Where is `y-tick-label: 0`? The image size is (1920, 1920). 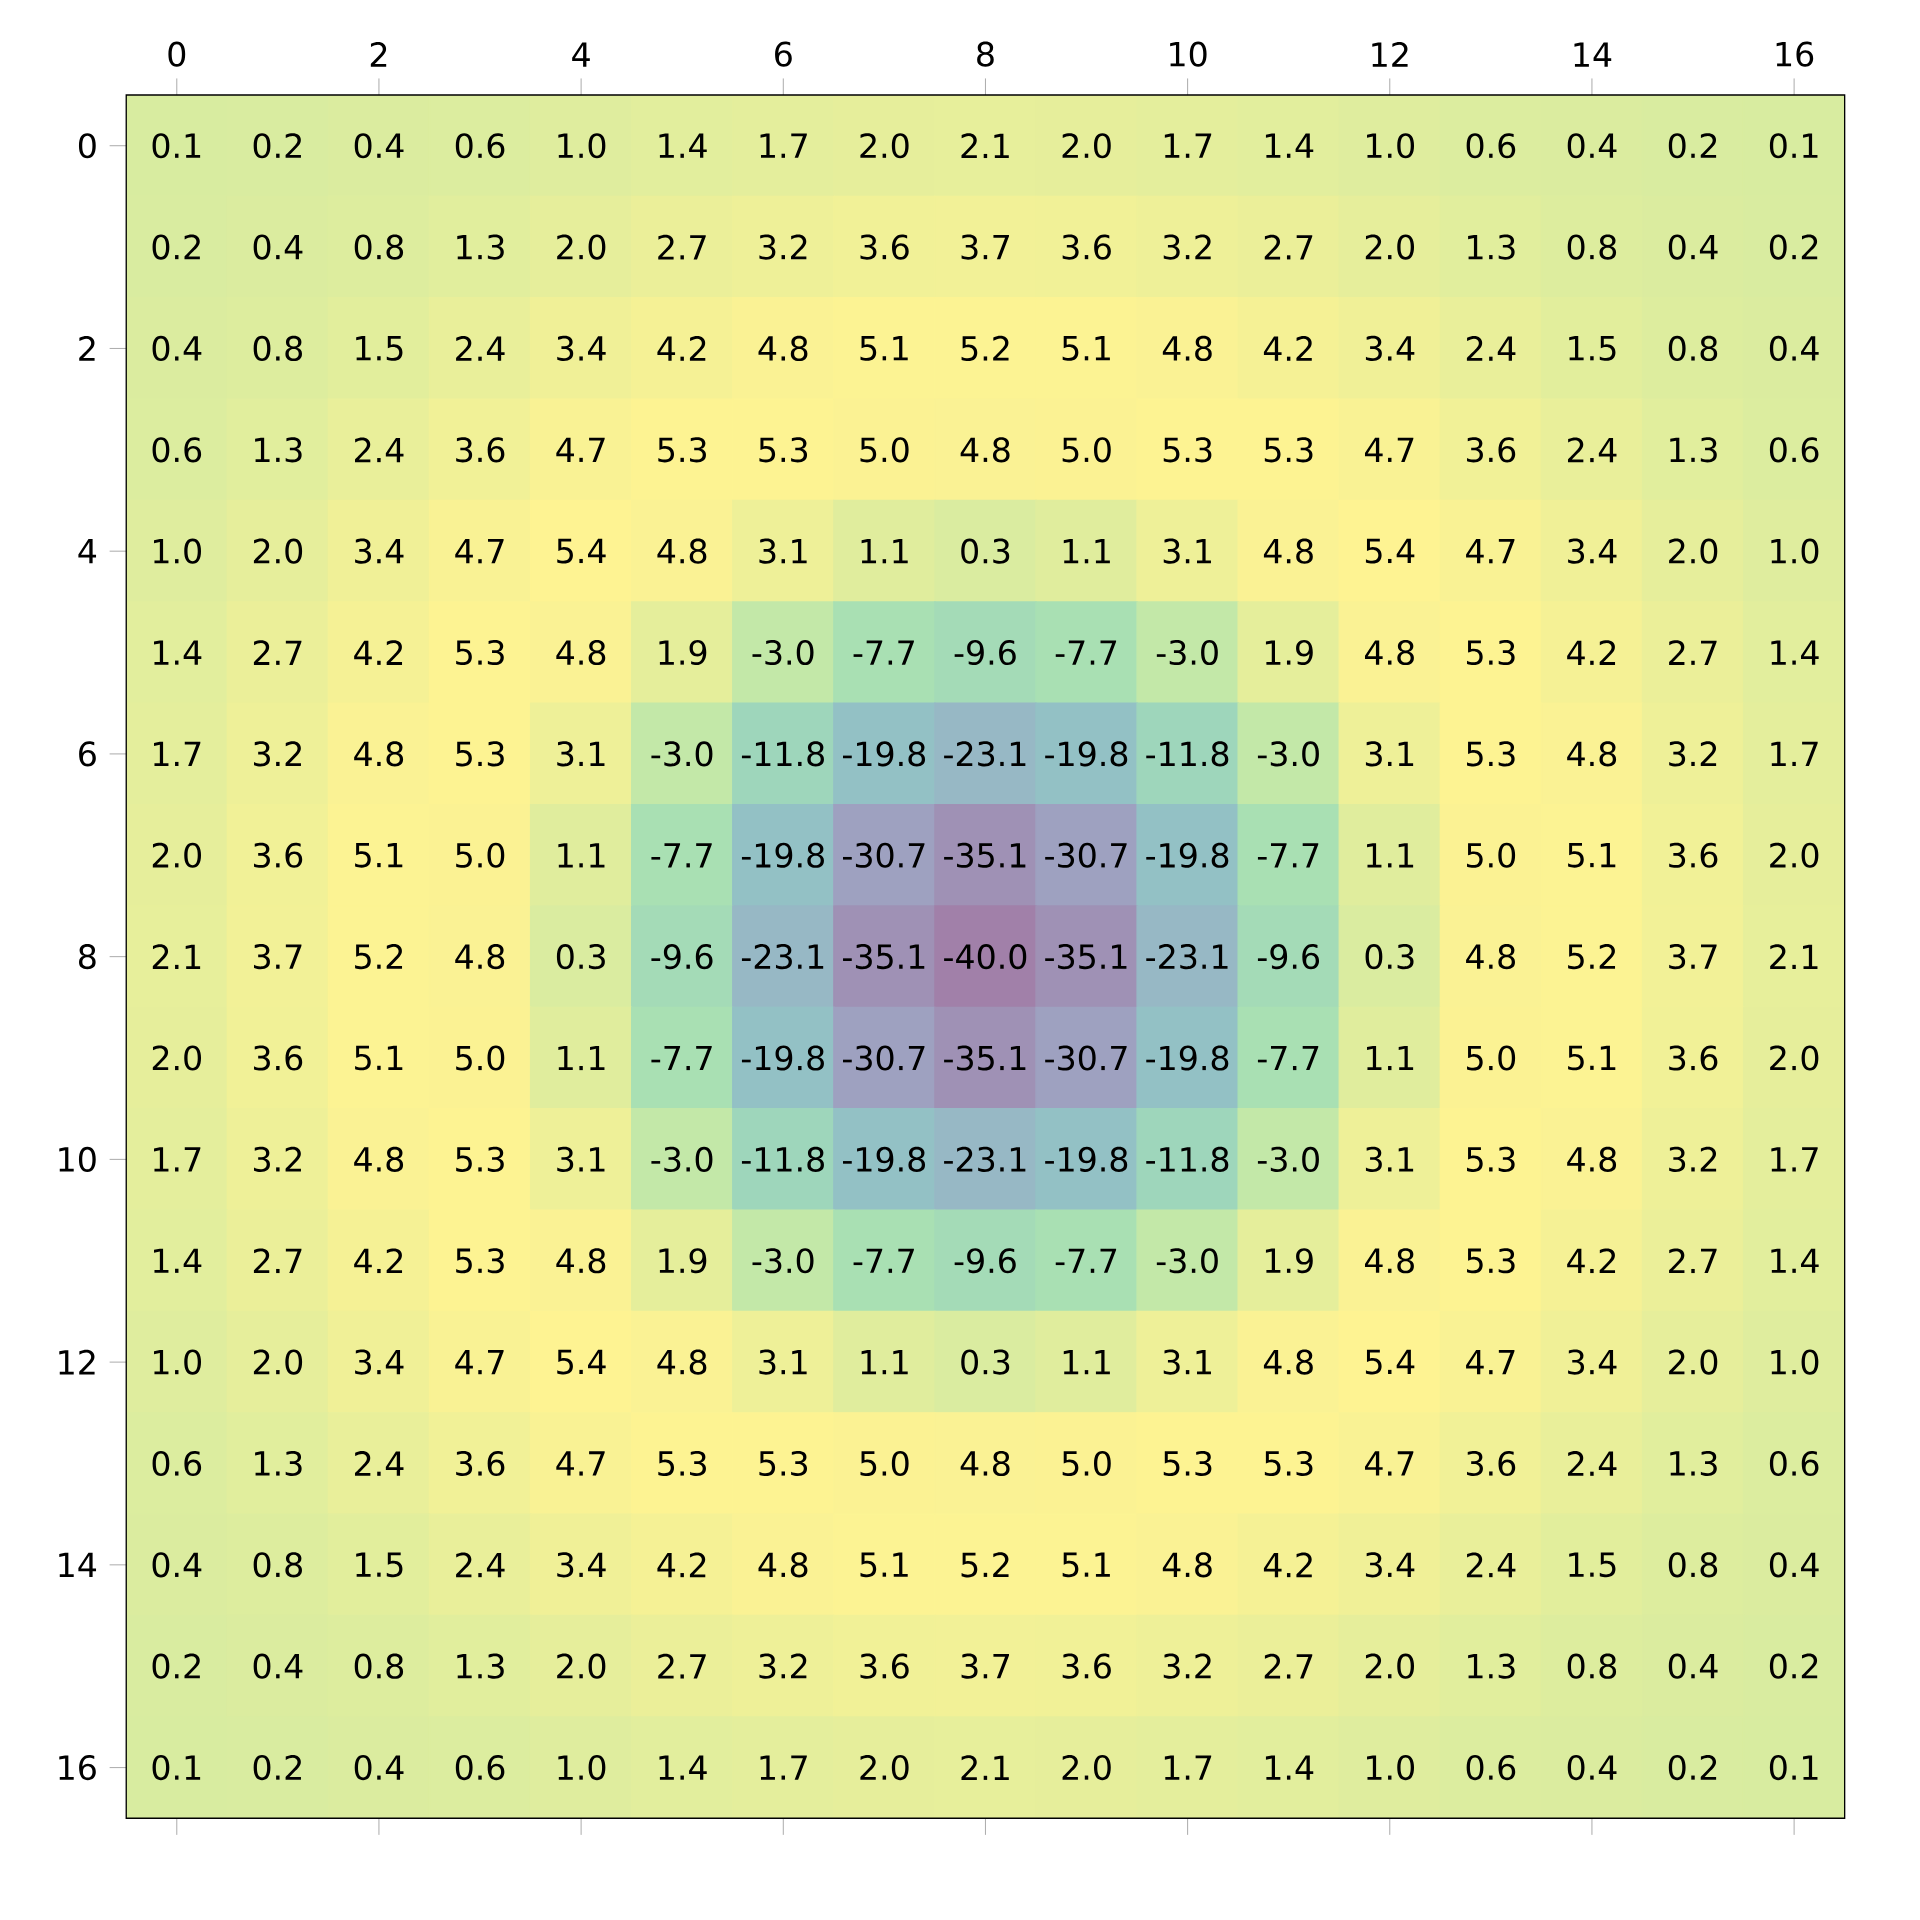 y-tick-label: 0 is located at coordinates (87, 146).